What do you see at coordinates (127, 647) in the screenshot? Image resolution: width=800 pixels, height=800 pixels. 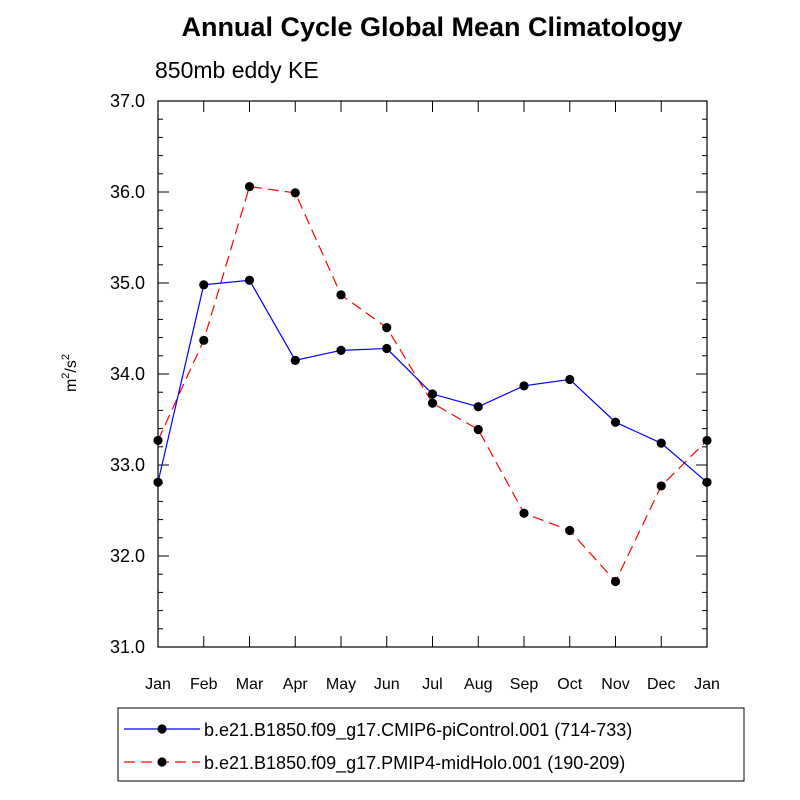 I see `y-tick-label: 31.0` at bounding box center [127, 647].